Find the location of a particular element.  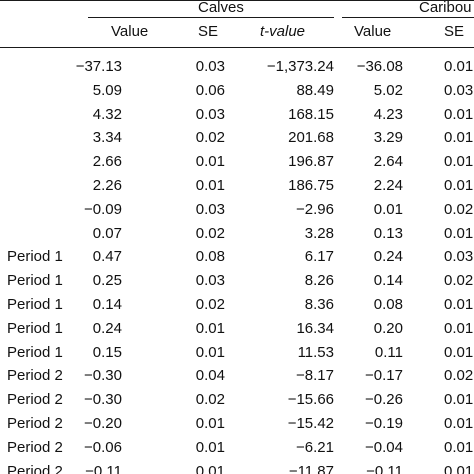

calves-value-cell: 0.24 is located at coordinates (107, 328).